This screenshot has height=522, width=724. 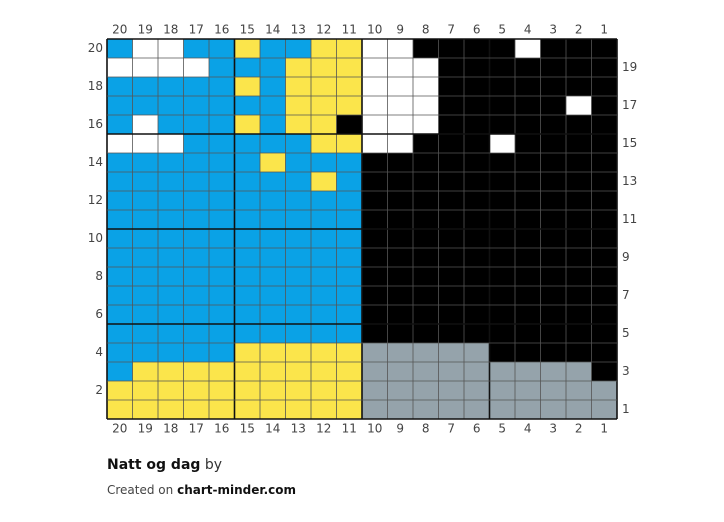 What do you see at coordinates (451, 30) in the screenshot?
I see `column-number-top: 7` at bounding box center [451, 30].